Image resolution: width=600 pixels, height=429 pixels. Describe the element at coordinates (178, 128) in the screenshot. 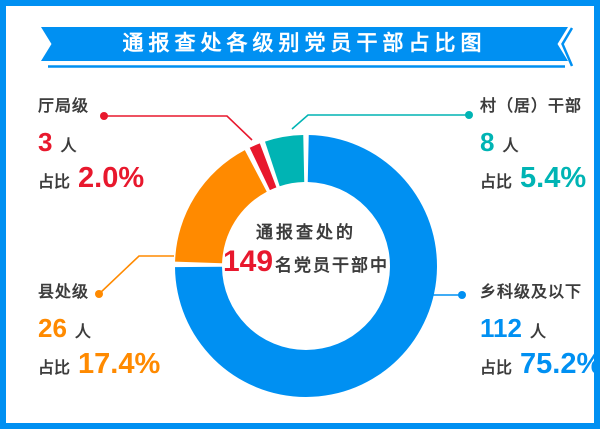

I see `leader-line-tingjuji` at that location.